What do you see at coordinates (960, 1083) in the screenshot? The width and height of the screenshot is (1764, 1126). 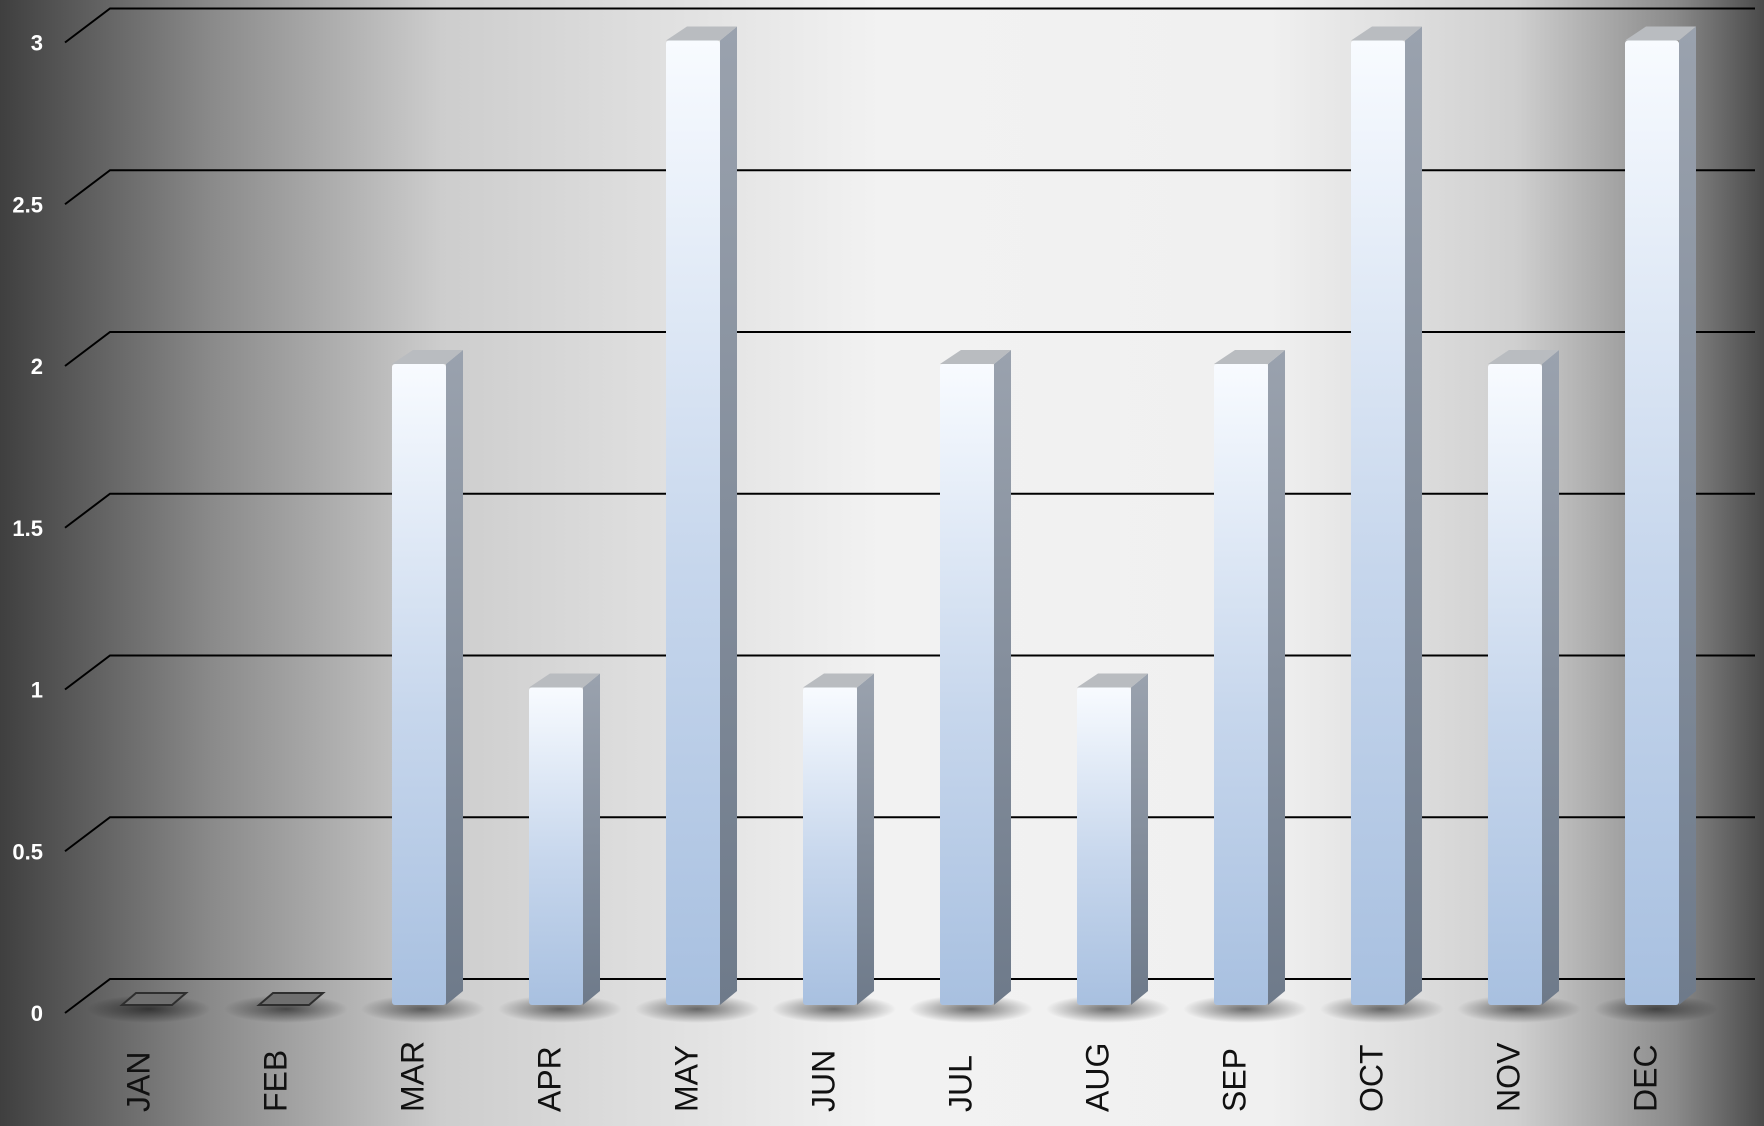 I see `x-tick-label: JUL` at bounding box center [960, 1083].